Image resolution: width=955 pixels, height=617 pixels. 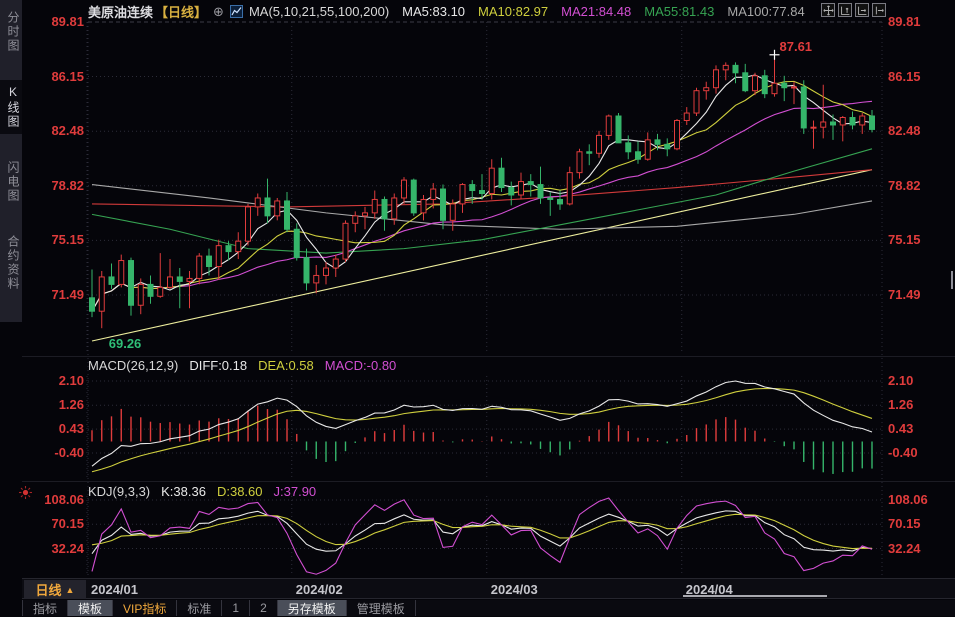 What do you see at coordinates (71, 381) in the screenshot?
I see `macd-axis-label-left: 2.10` at bounding box center [71, 381].